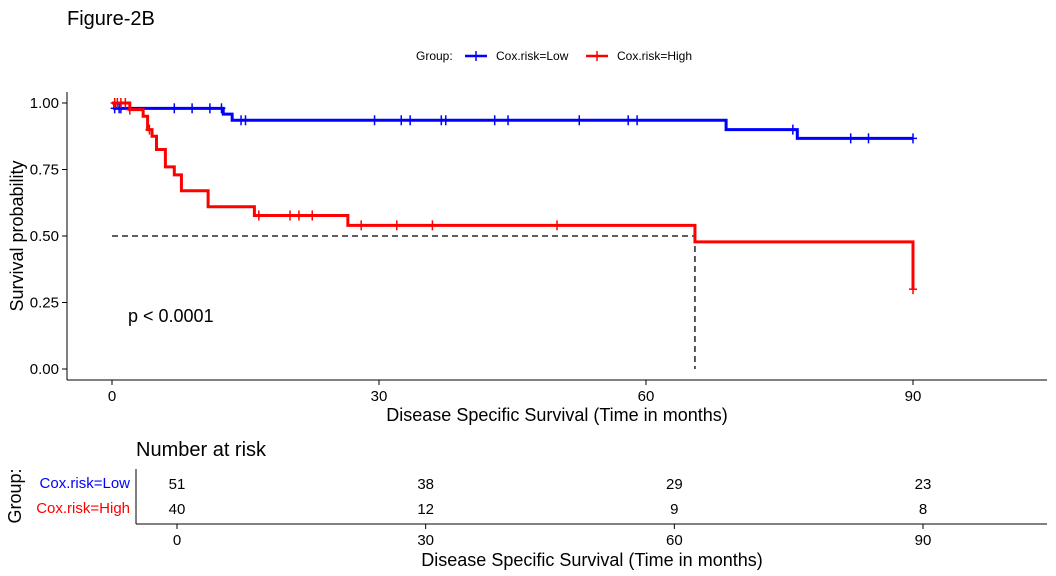 The image size is (1056, 576). I want to click on risk-table-x-ticks: 0 30 60 90, so click(552, 536).